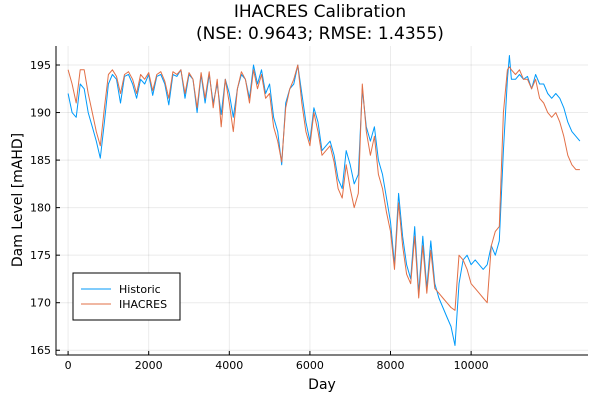 The width and height of the screenshot is (600, 400). I want to click on x-tick-label: 0, so click(68, 365).